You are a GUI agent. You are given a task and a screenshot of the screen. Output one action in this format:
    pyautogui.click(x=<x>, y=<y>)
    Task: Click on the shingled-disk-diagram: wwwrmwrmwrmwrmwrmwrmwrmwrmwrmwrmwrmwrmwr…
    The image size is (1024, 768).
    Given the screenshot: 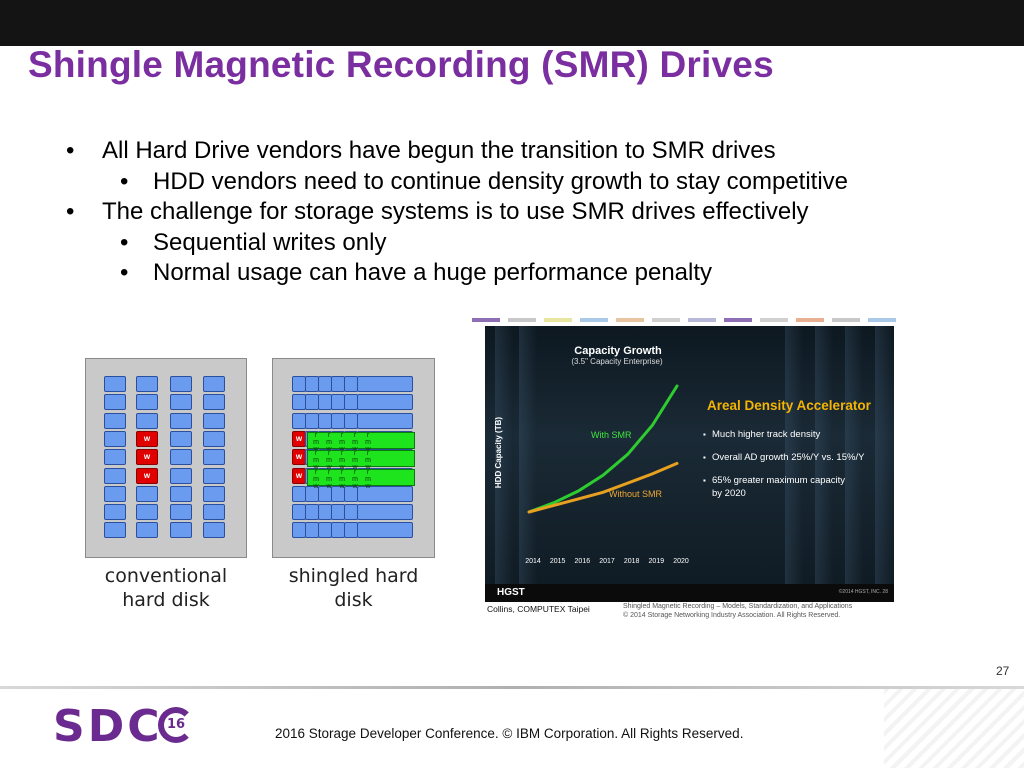 What is the action you would take?
    pyautogui.click(x=353, y=458)
    